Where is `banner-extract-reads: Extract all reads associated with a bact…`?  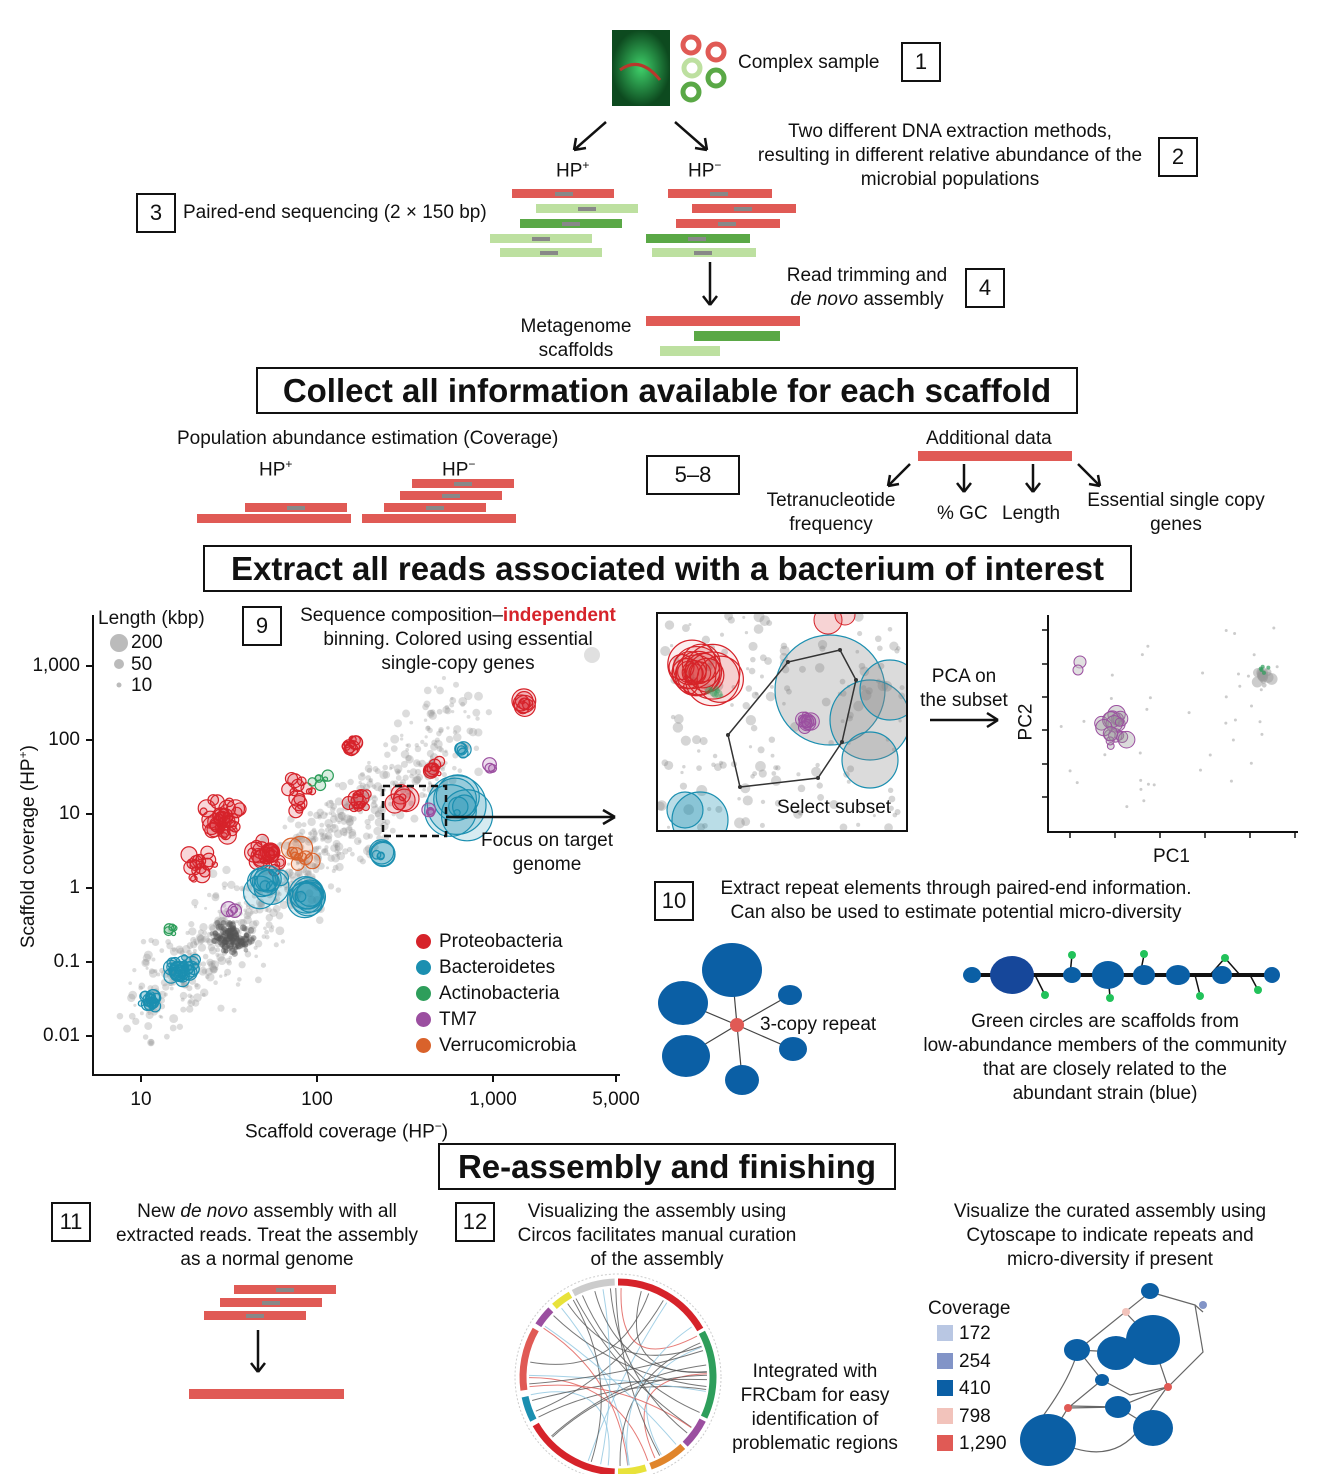 banner-extract-reads: Extract all reads associated with a bact… is located at coordinates (667, 568).